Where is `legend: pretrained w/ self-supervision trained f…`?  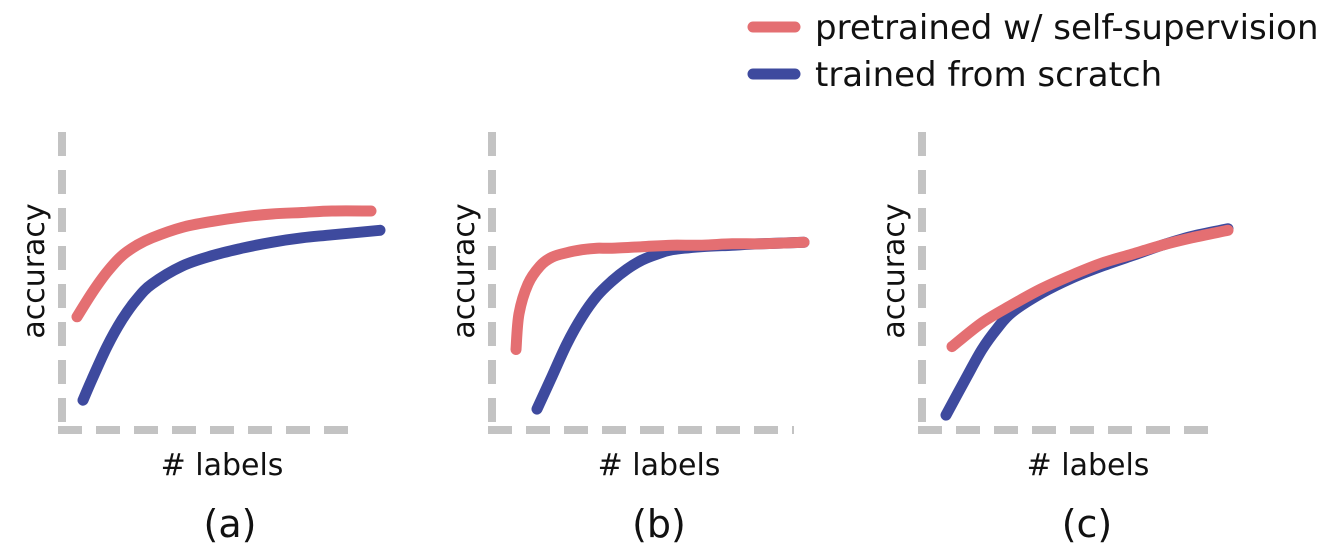 legend: pretrained w/ self-supervision trained f… is located at coordinates (1033, 51).